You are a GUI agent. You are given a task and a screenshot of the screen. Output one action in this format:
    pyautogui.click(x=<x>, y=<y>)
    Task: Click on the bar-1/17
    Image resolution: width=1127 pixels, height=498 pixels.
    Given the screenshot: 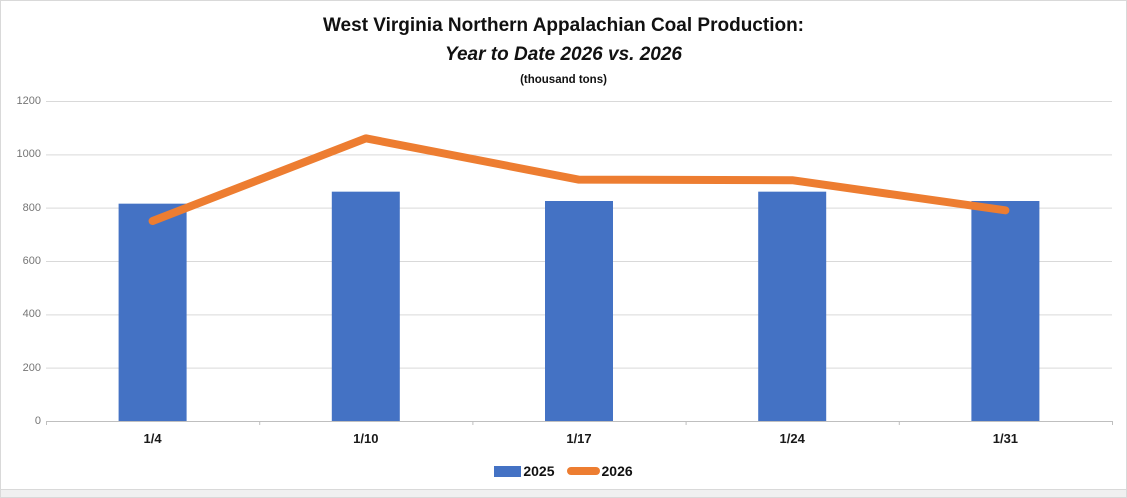 What is the action you would take?
    pyautogui.click(x=579, y=311)
    